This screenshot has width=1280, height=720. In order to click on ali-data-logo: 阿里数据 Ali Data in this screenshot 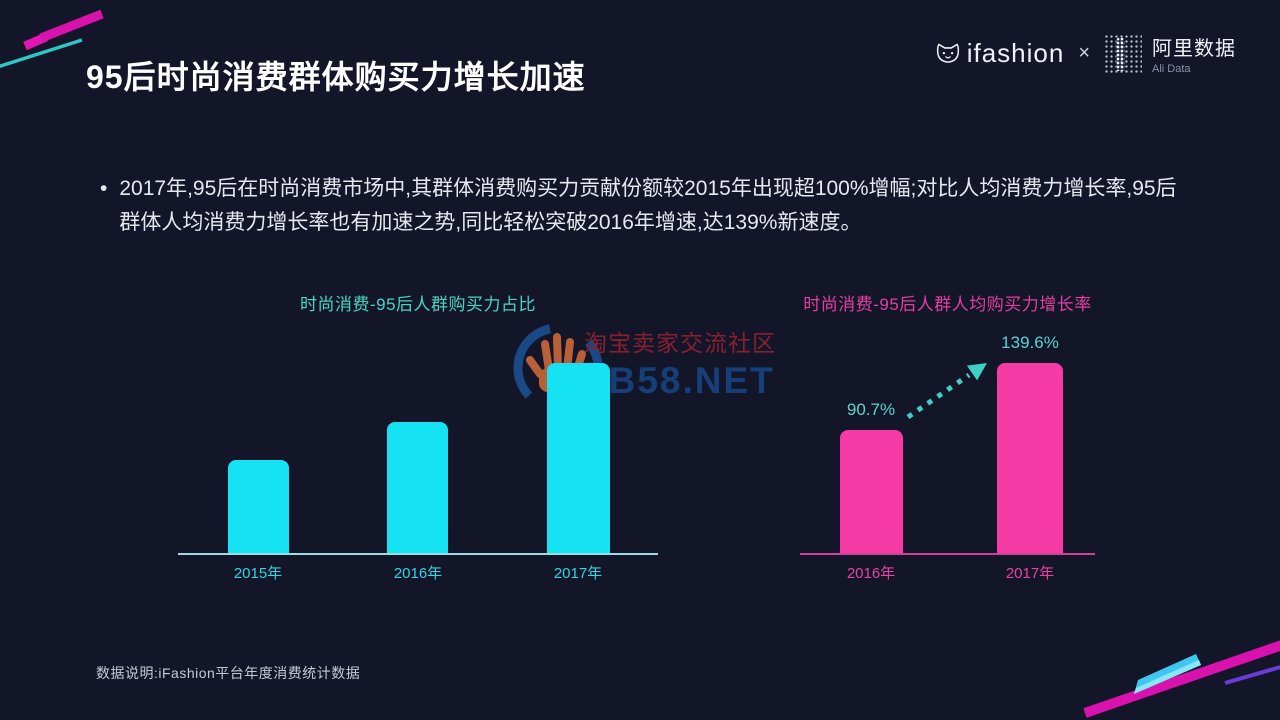, I will do `click(1170, 53)`.